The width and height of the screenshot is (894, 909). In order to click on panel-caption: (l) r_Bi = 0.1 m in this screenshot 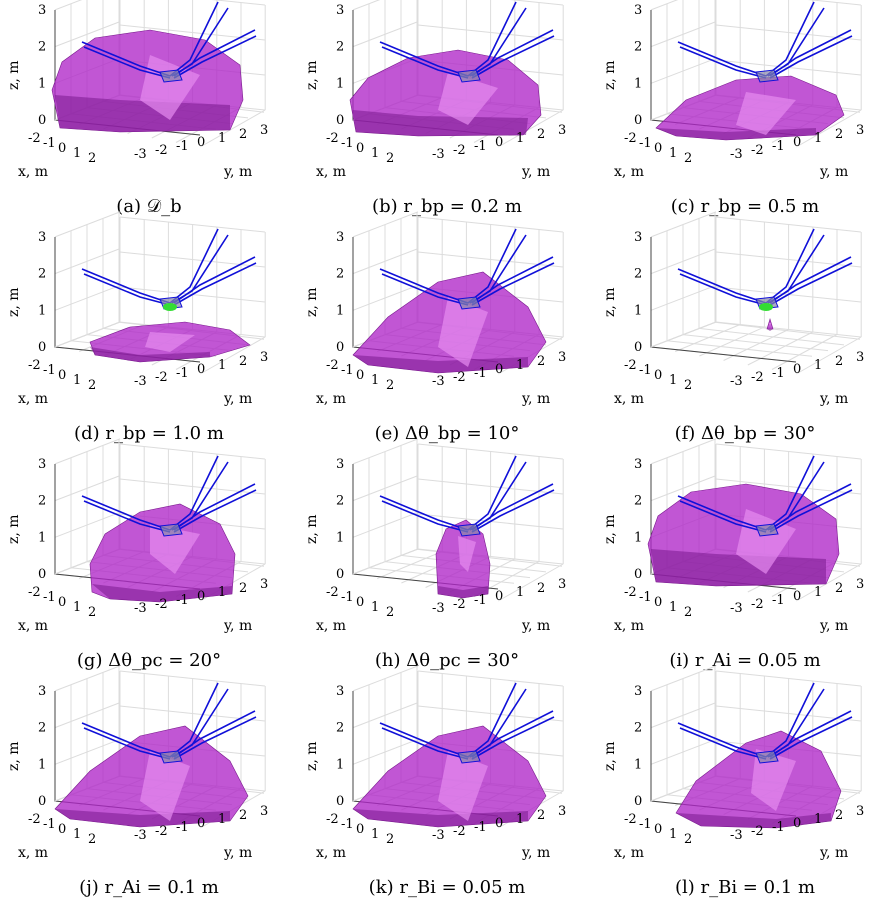, I will do `click(745, 887)`.